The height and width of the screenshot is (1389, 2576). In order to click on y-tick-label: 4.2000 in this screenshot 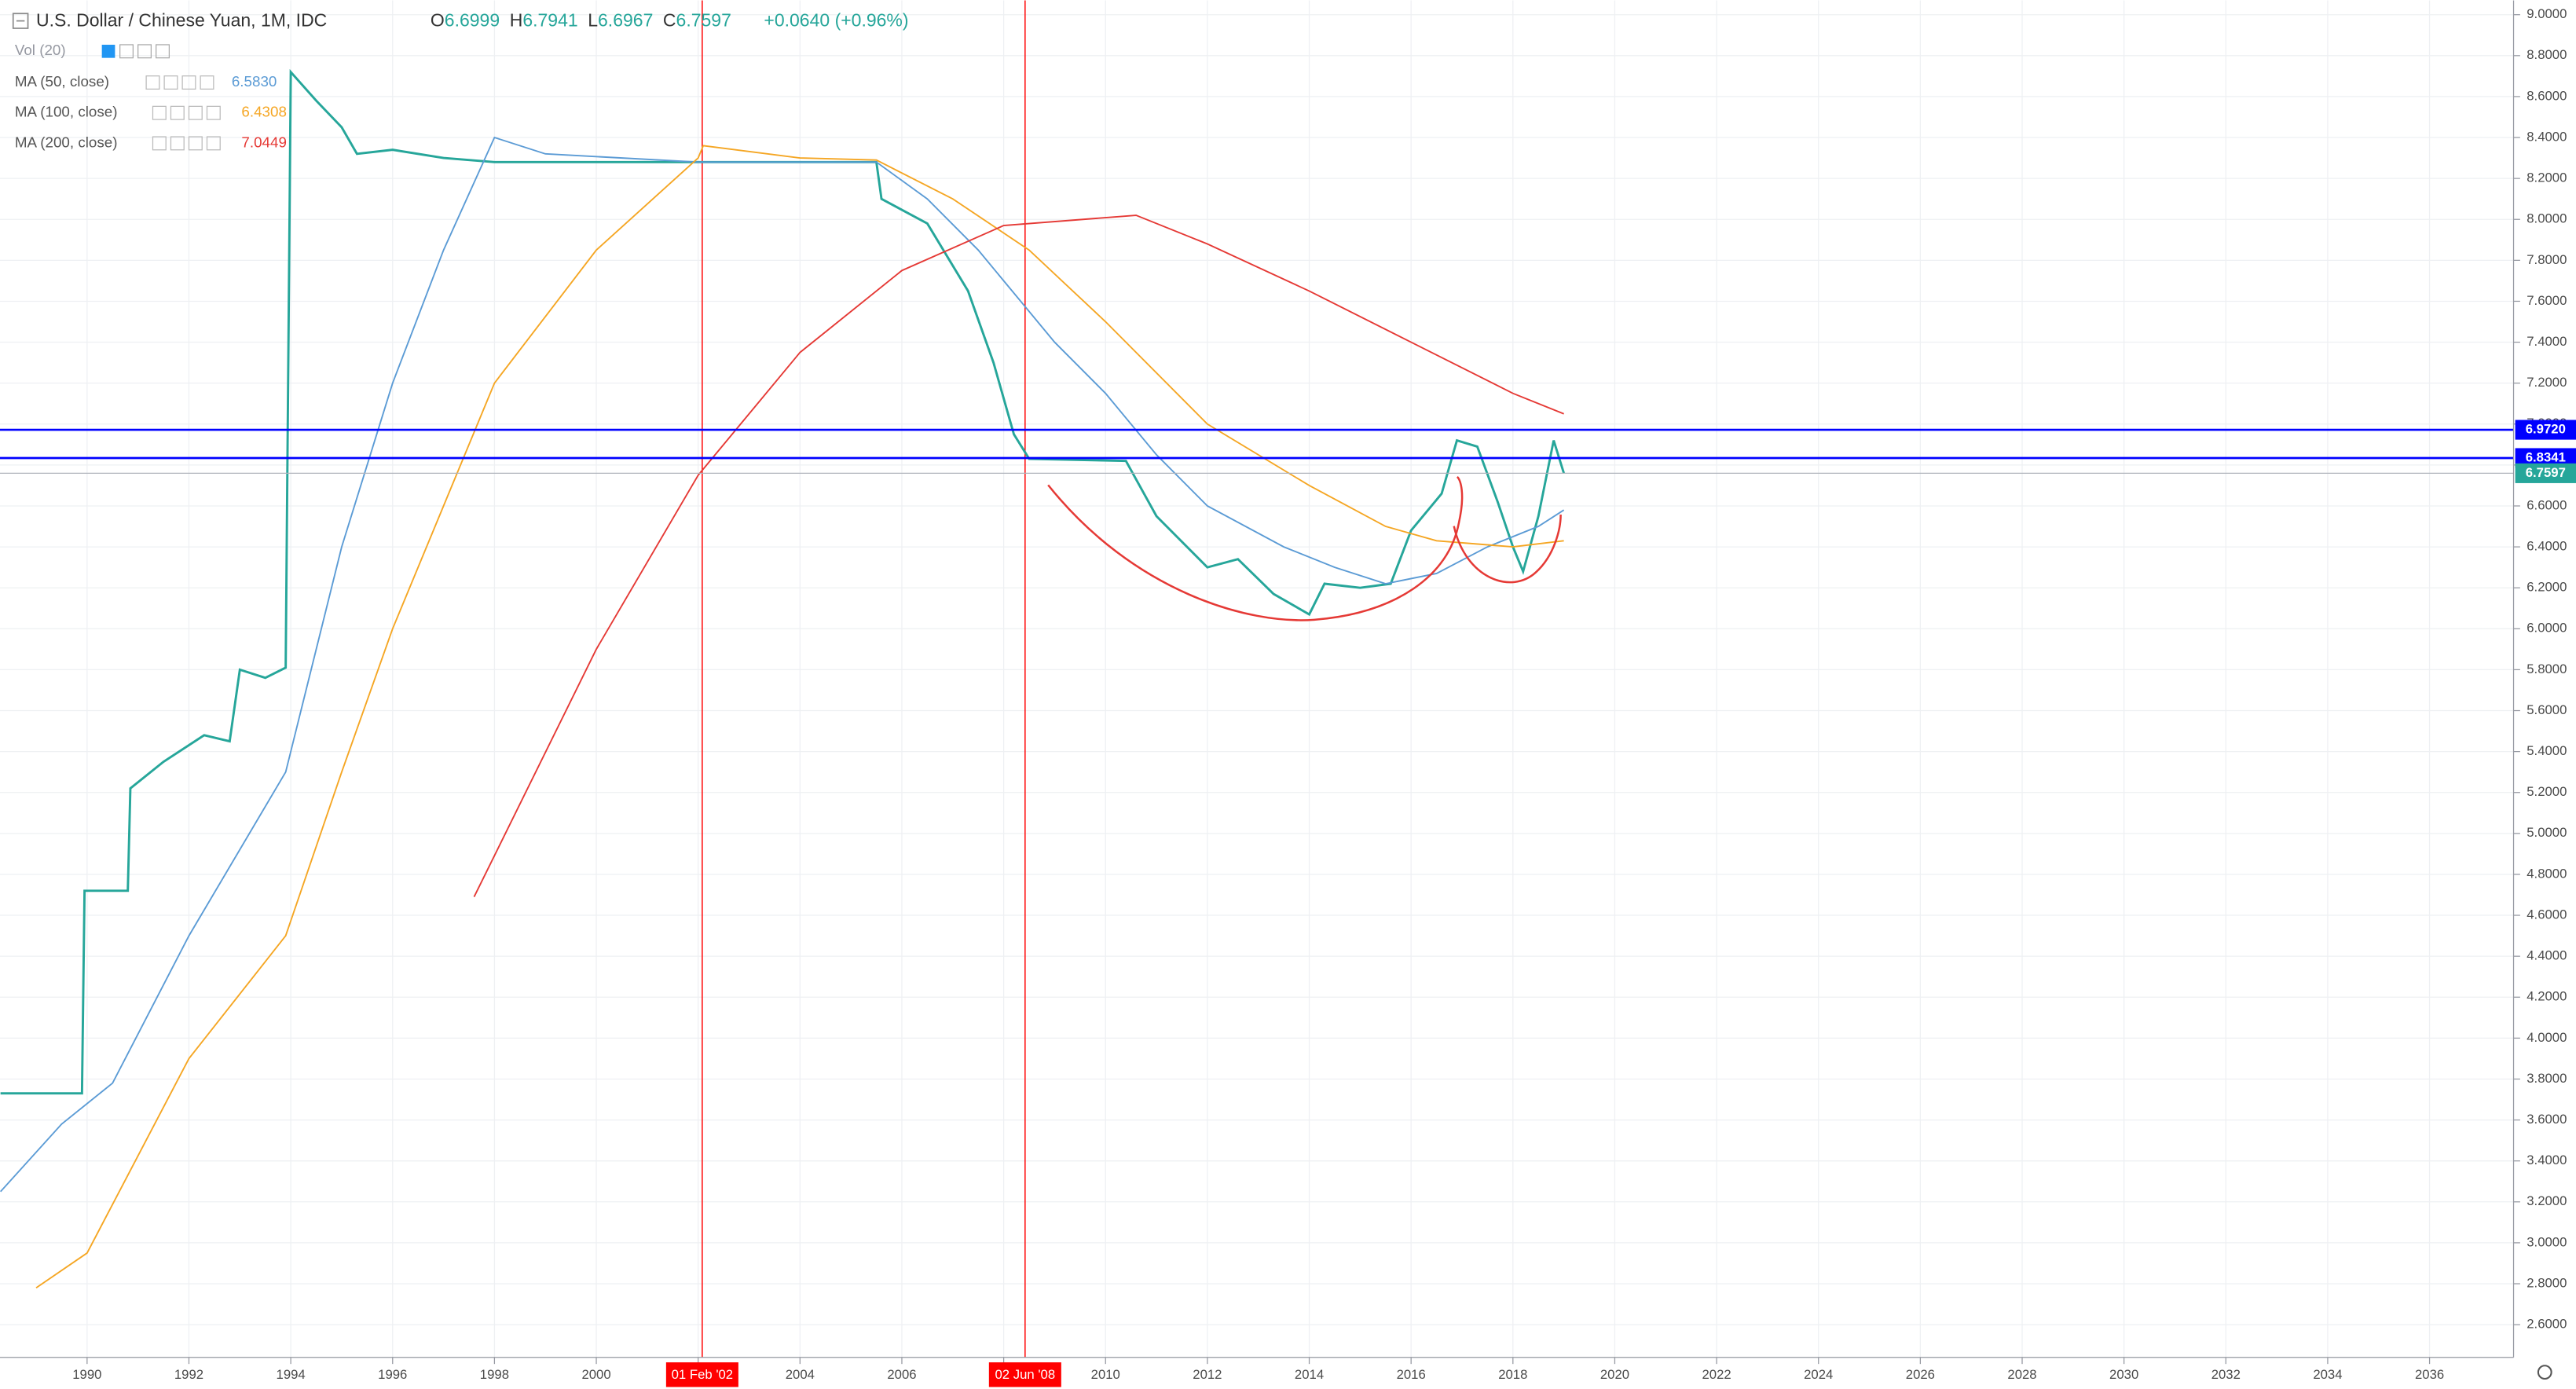, I will do `click(2547, 996)`.